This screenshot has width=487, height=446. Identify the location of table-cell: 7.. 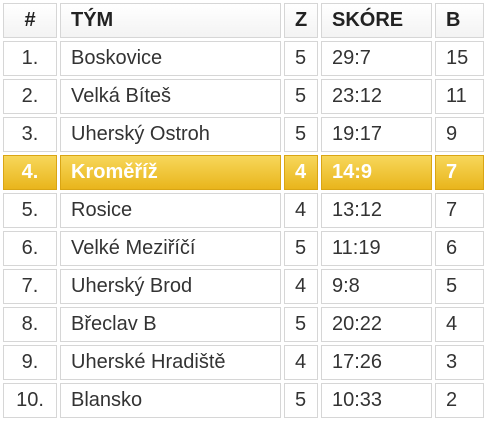
(30, 286).